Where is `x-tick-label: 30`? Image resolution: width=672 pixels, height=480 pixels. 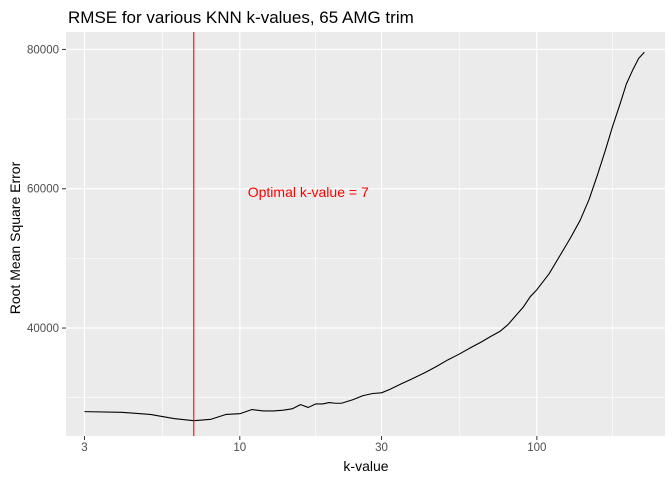 x-tick-label: 30 is located at coordinates (381, 448).